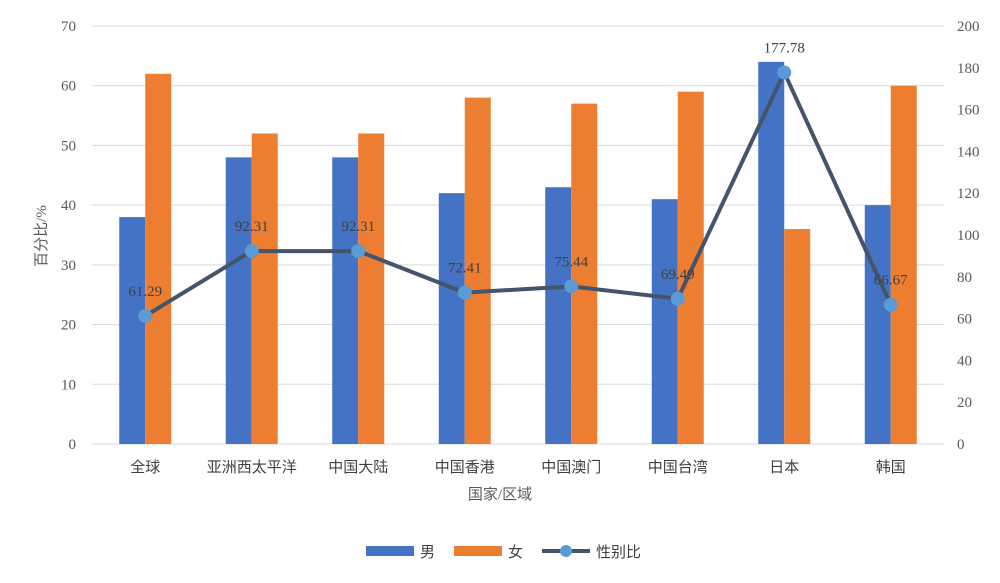 This screenshot has width=1000, height=583. What do you see at coordinates (678, 467) in the screenshot?
I see `category-label: 中国台湾` at bounding box center [678, 467].